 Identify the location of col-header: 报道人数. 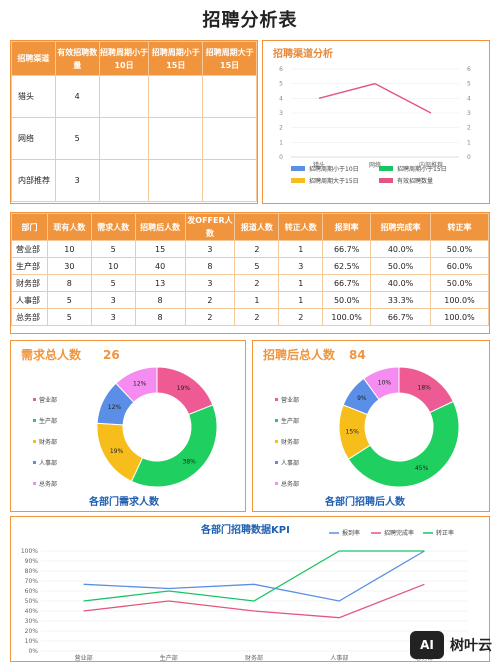
(257, 227).